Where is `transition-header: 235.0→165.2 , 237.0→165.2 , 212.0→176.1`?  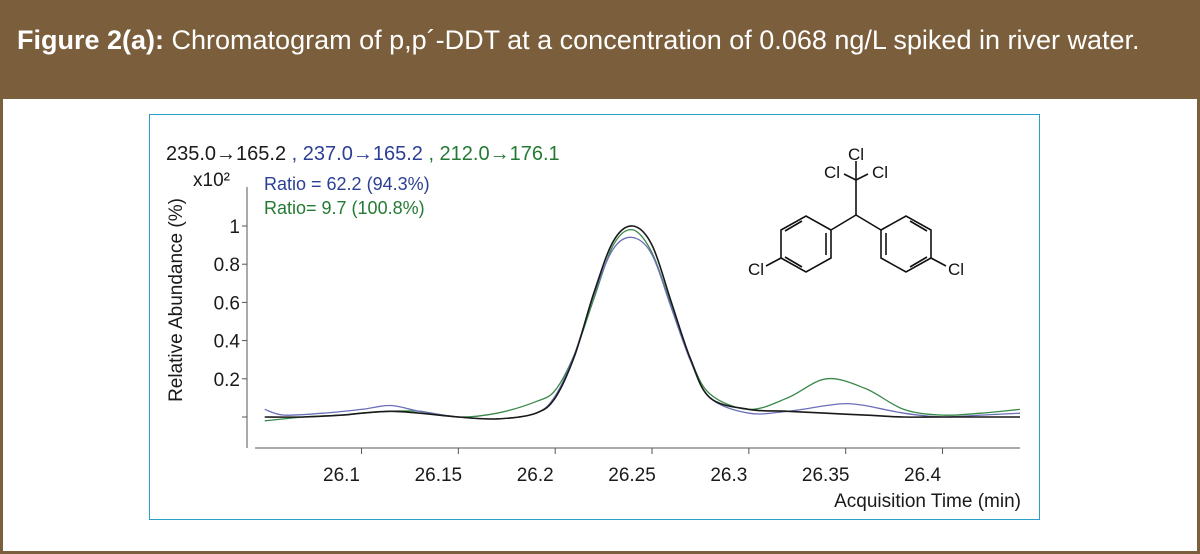 transition-header: 235.0→165.2 , 237.0→165.2 , 212.0→176.1 is located at coordinates (363, 154).